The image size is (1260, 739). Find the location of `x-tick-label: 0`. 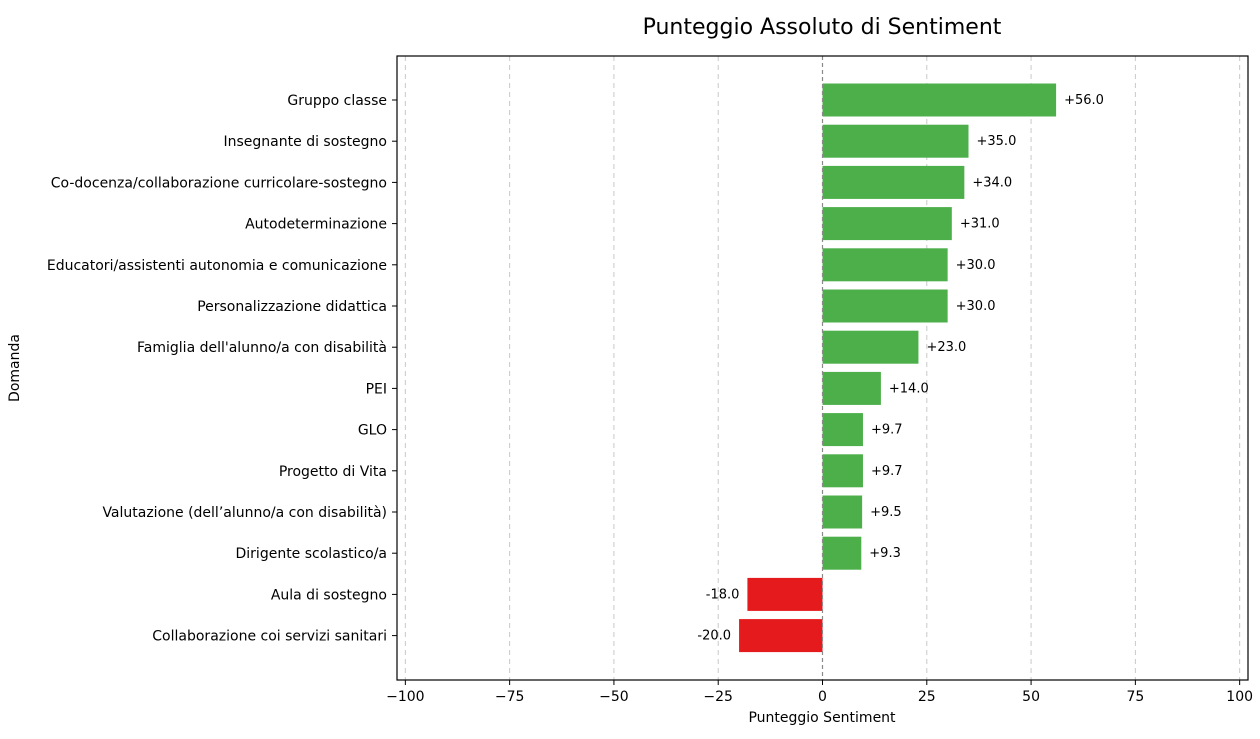

x-tick-label: 0 is located at coordinates (822, 697).